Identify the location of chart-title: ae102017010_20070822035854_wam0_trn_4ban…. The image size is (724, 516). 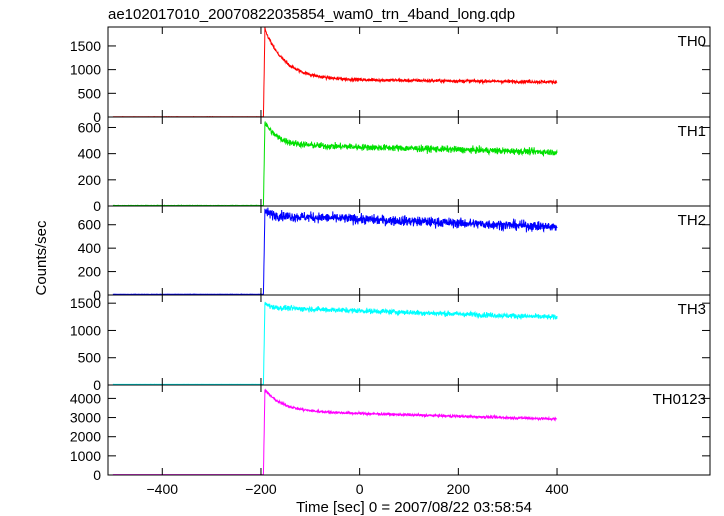
(311, 14).